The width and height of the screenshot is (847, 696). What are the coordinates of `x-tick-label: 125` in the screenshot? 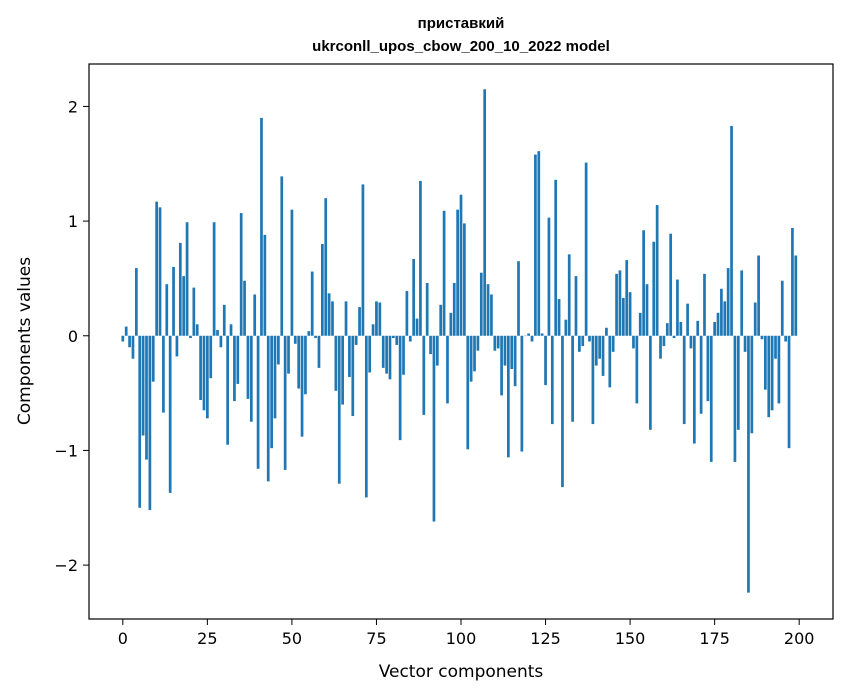 It's located at (545, 638).